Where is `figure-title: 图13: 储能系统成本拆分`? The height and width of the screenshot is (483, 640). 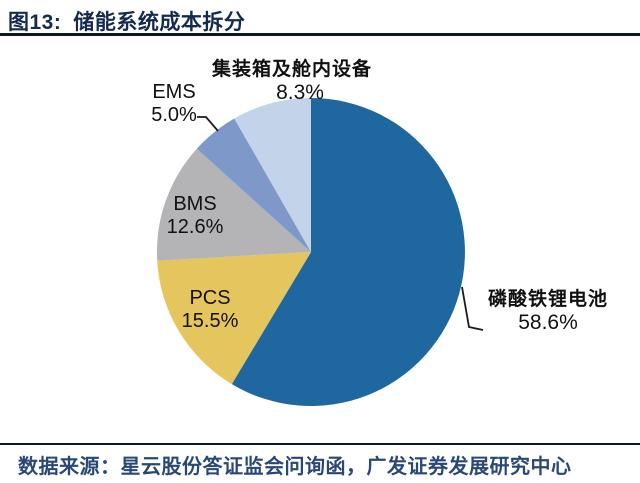 figure-title: 图13: 储能系统成本拆分 is located at coordinates (126, 21).